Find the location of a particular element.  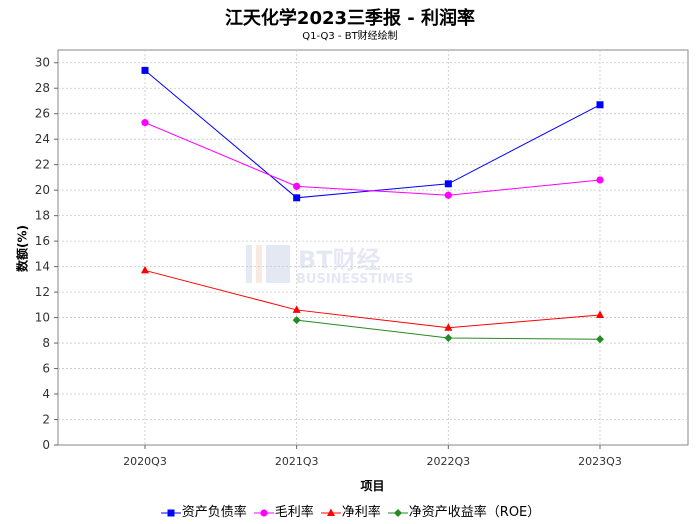

y-tick-label: 4 is located at coordinates (46, 394).